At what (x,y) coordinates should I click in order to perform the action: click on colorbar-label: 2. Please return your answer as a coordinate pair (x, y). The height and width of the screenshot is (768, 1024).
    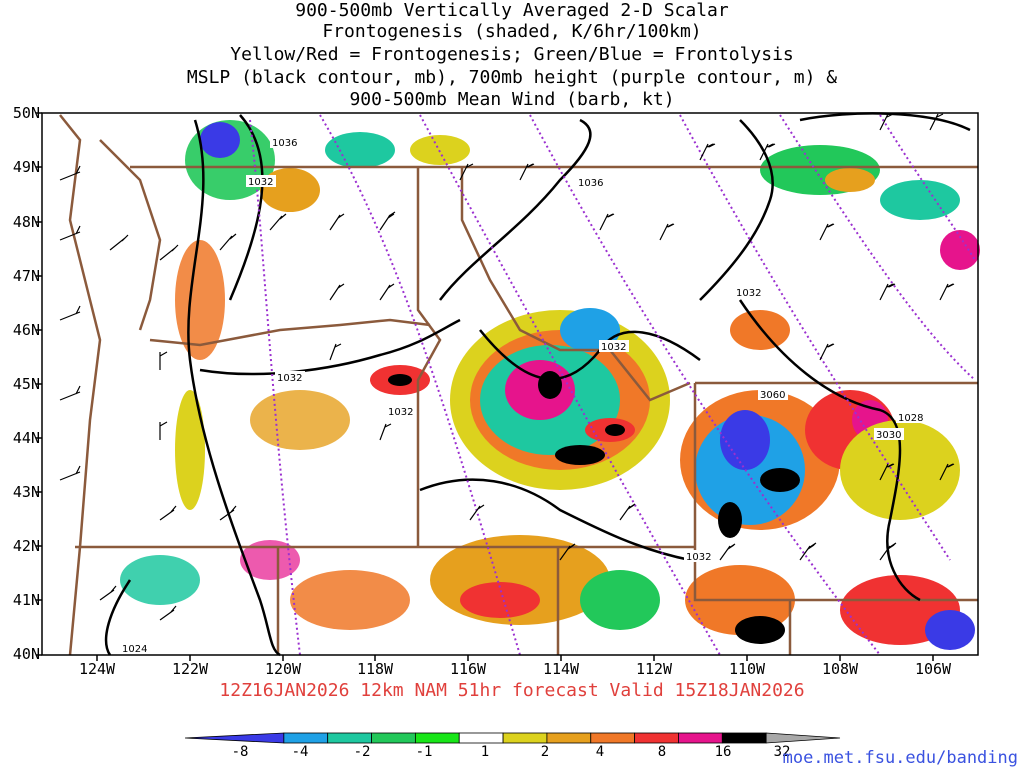
    Looking at the image, I should click on (545, 752).